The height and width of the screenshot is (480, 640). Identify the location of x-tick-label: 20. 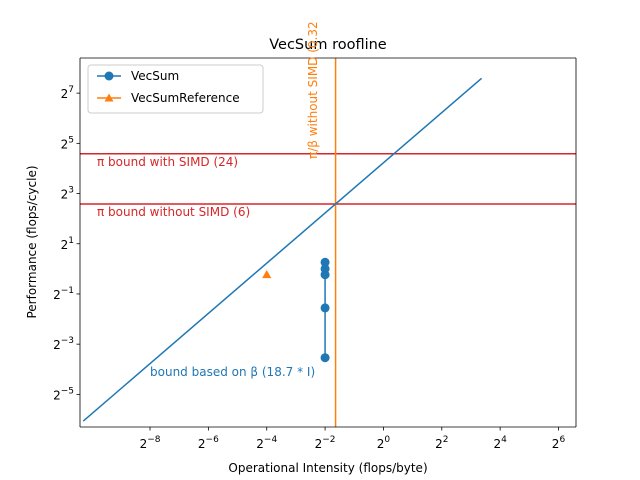
(384, 443).